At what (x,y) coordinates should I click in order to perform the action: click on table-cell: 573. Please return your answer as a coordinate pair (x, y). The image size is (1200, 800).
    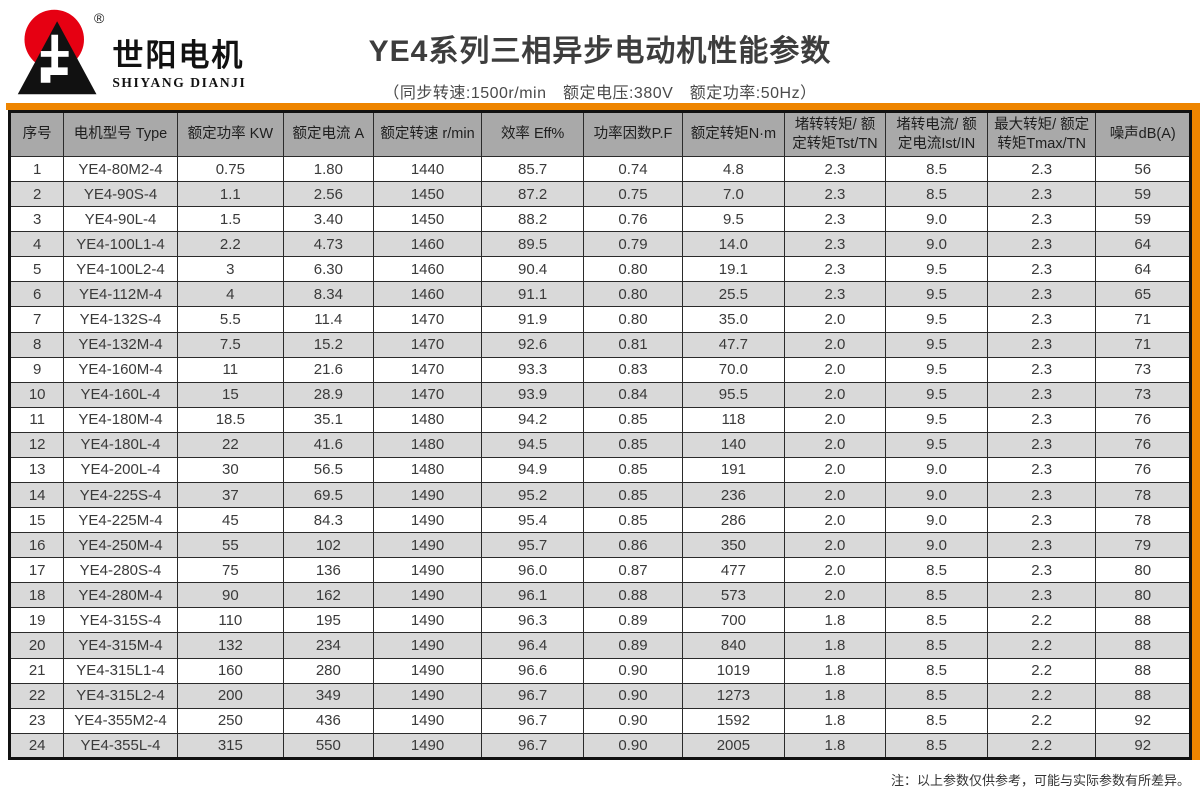
    Looking at the image, I should click on (733, 595).